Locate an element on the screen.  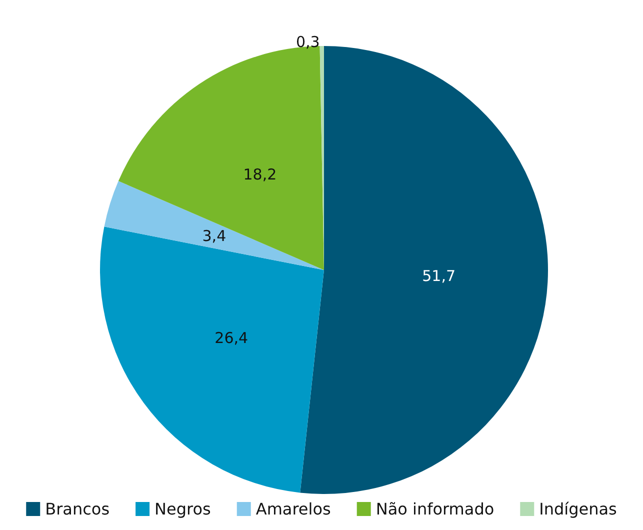
legend-label: Brancos is located at coordinates (77, 509).